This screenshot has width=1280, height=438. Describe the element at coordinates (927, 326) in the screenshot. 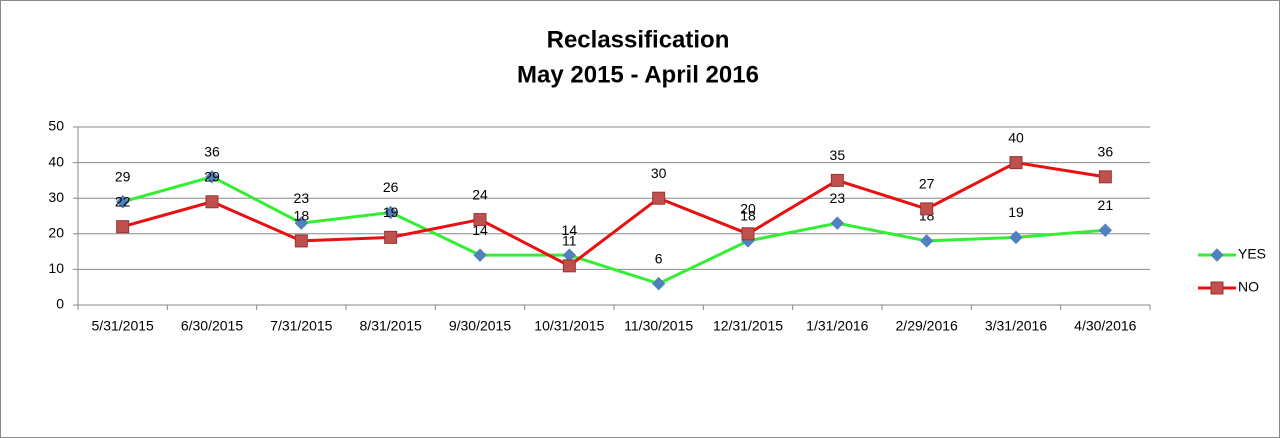

I see `x-tick-label: 2/29/2016` at that location.